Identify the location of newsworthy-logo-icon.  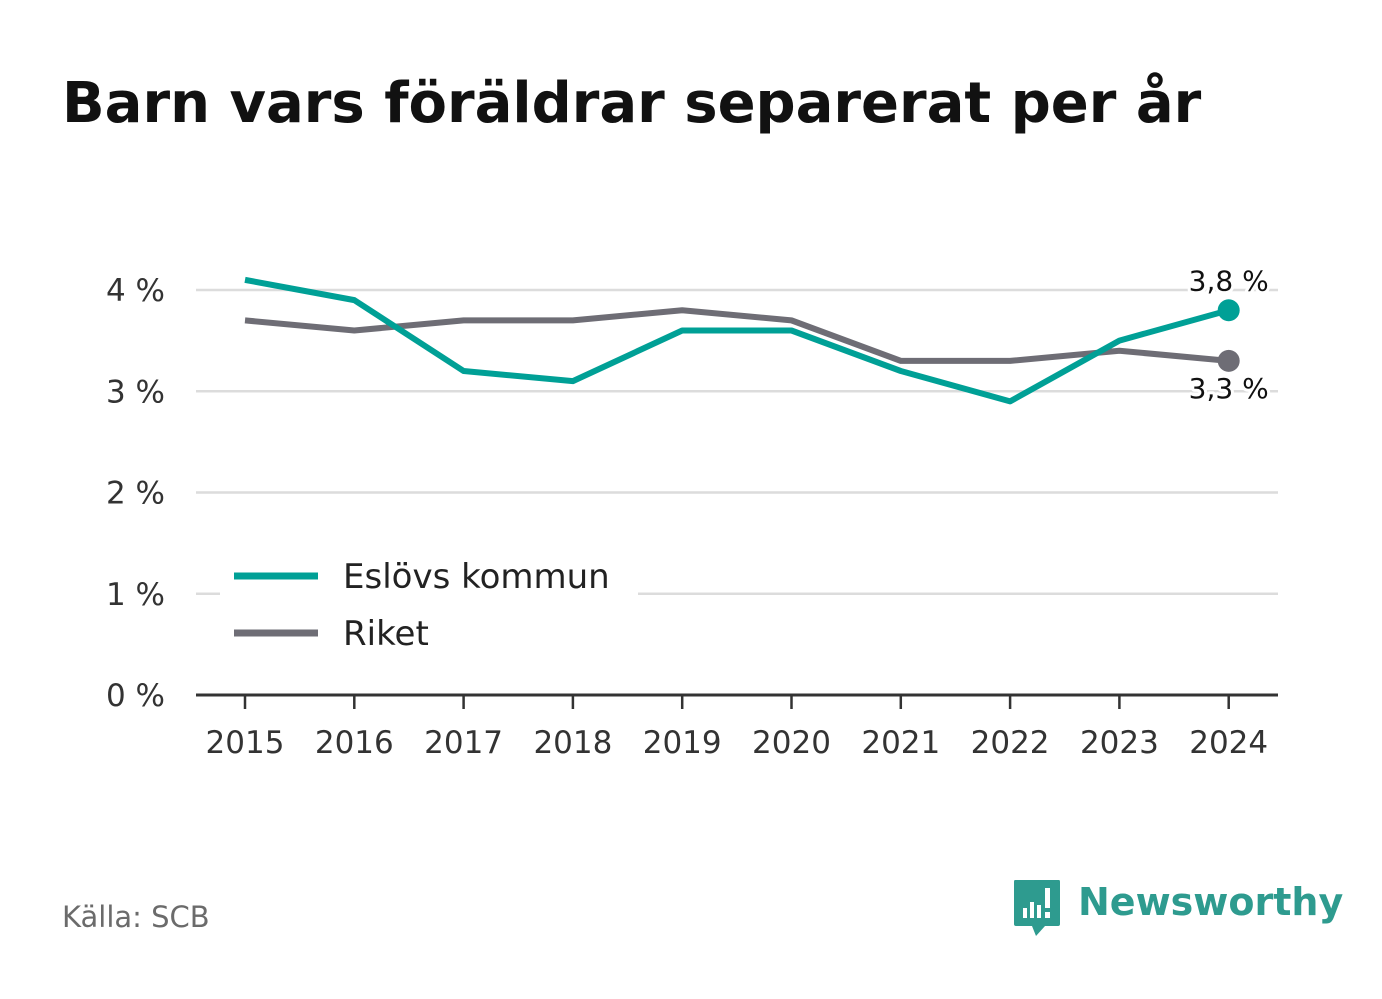
(1037, 908).